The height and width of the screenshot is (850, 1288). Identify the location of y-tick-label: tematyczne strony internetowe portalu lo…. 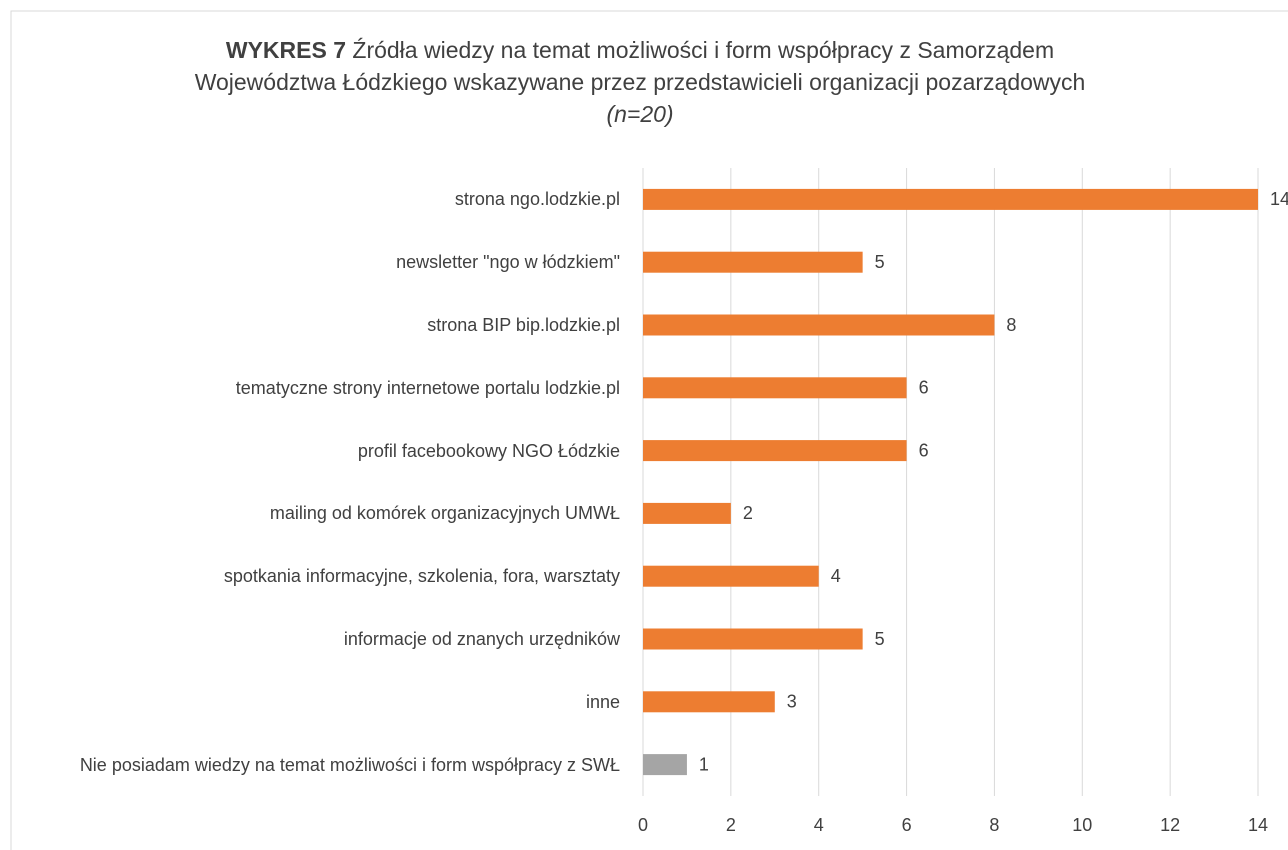
(427, 387).